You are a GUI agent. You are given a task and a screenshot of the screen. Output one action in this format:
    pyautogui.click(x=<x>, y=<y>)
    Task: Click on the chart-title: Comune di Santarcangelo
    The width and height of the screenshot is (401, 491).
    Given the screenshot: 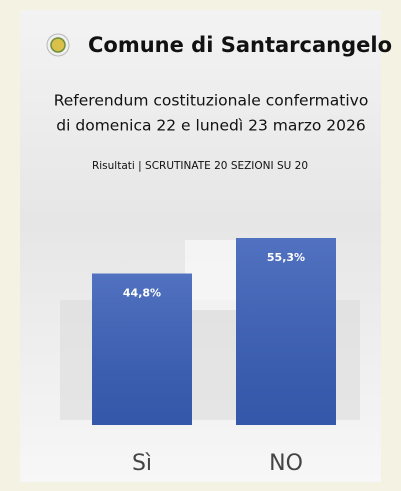 What is the action you would take?
    pyautogui.click(x=240, y=45)
    